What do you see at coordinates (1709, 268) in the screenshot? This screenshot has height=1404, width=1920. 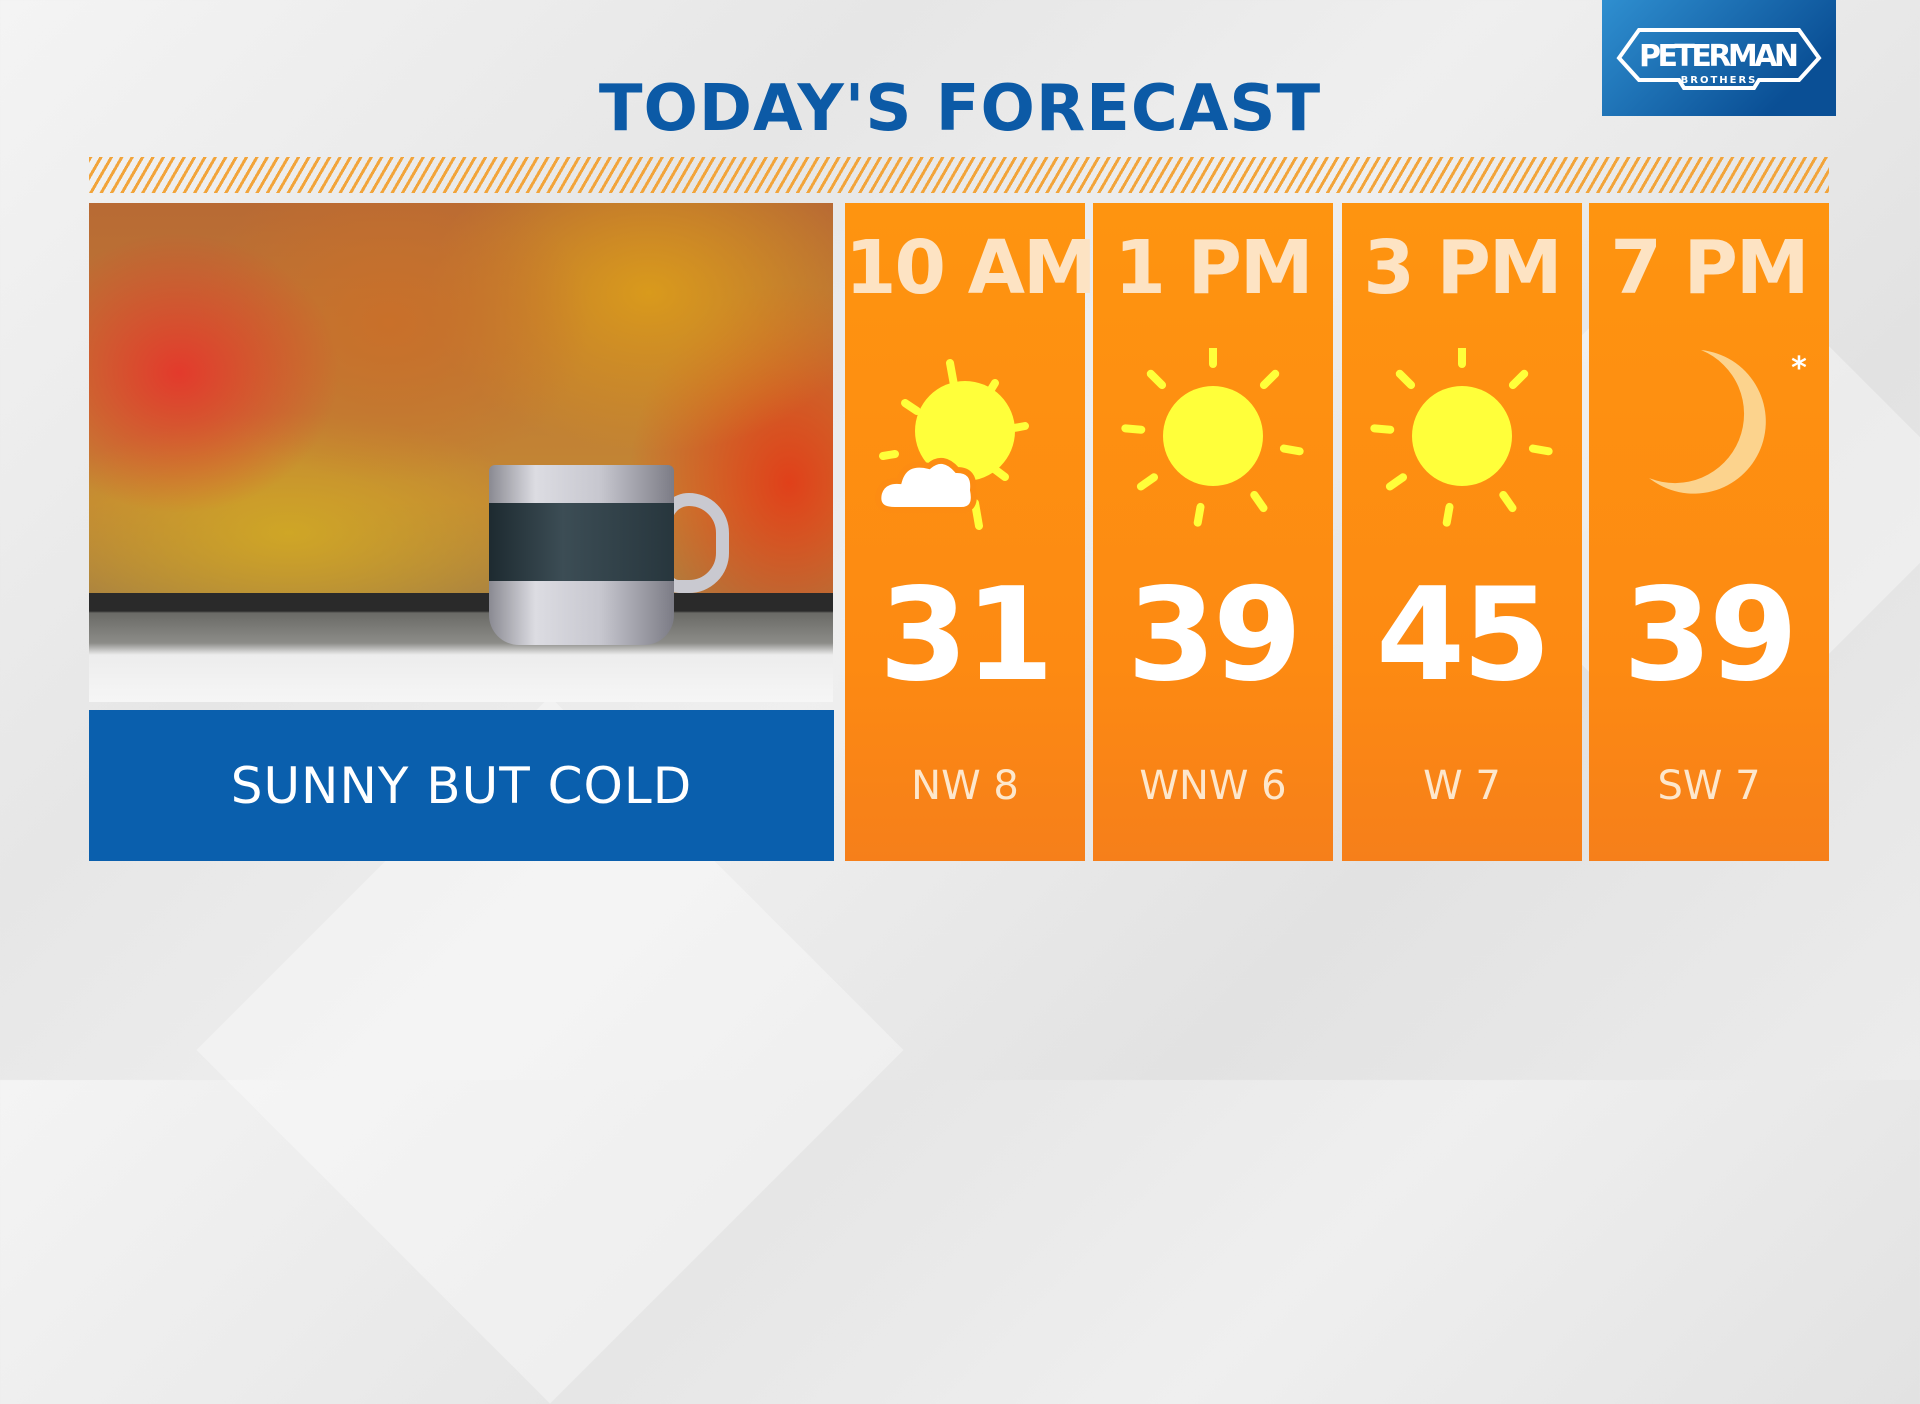 I see `period-time: 7 PM` at bounding box center [1709, 268].